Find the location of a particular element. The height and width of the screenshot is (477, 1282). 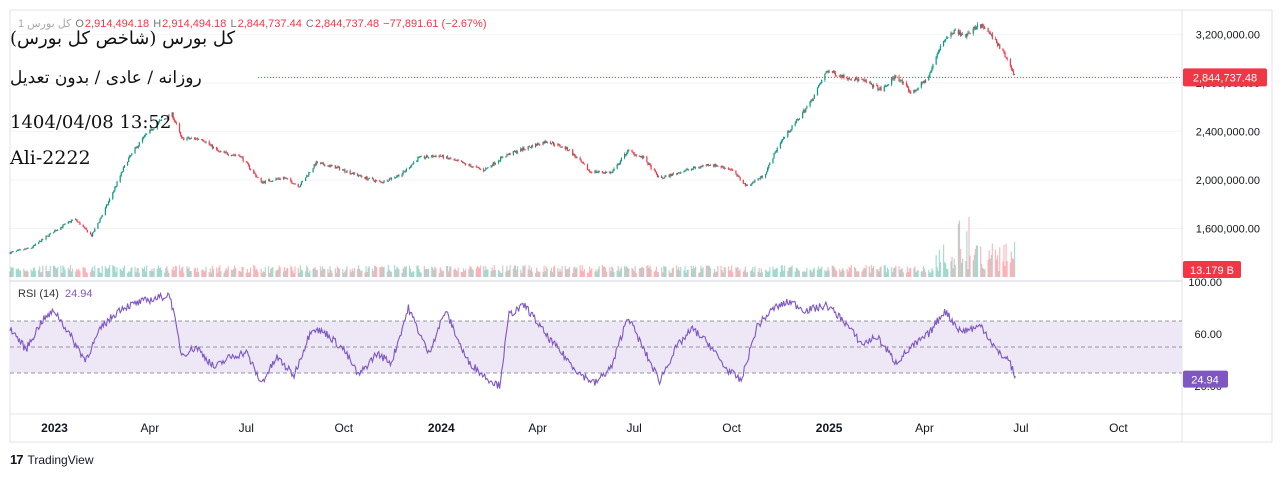

last-price-tag-label: 2,844,737.48 is located at coordinates (1225, 78).